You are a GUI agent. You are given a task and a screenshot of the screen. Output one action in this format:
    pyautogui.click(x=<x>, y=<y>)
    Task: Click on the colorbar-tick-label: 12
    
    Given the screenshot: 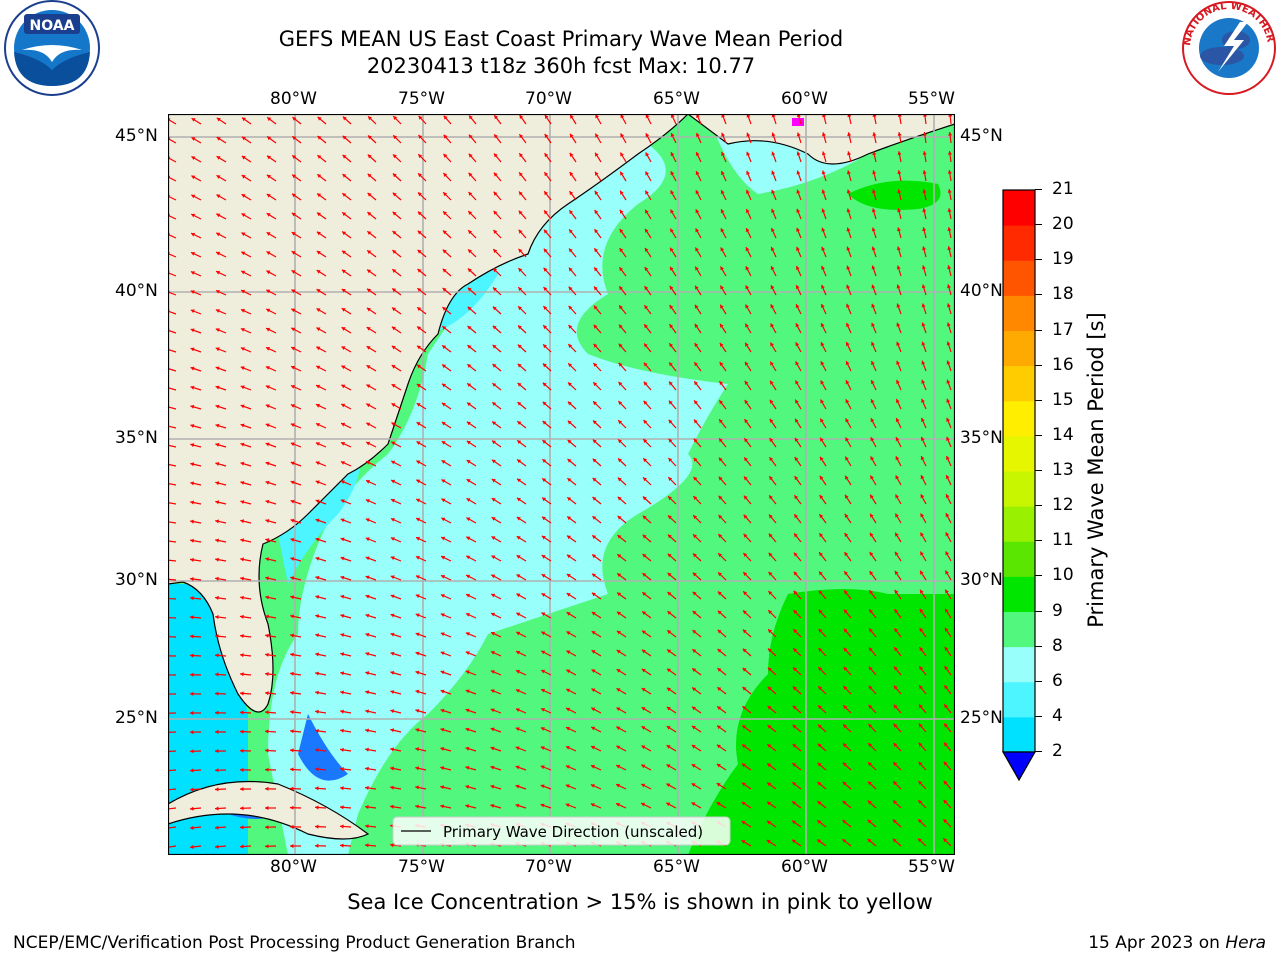 What is the action you would take?
    pyautogui.click(x=1063, y=505)
    